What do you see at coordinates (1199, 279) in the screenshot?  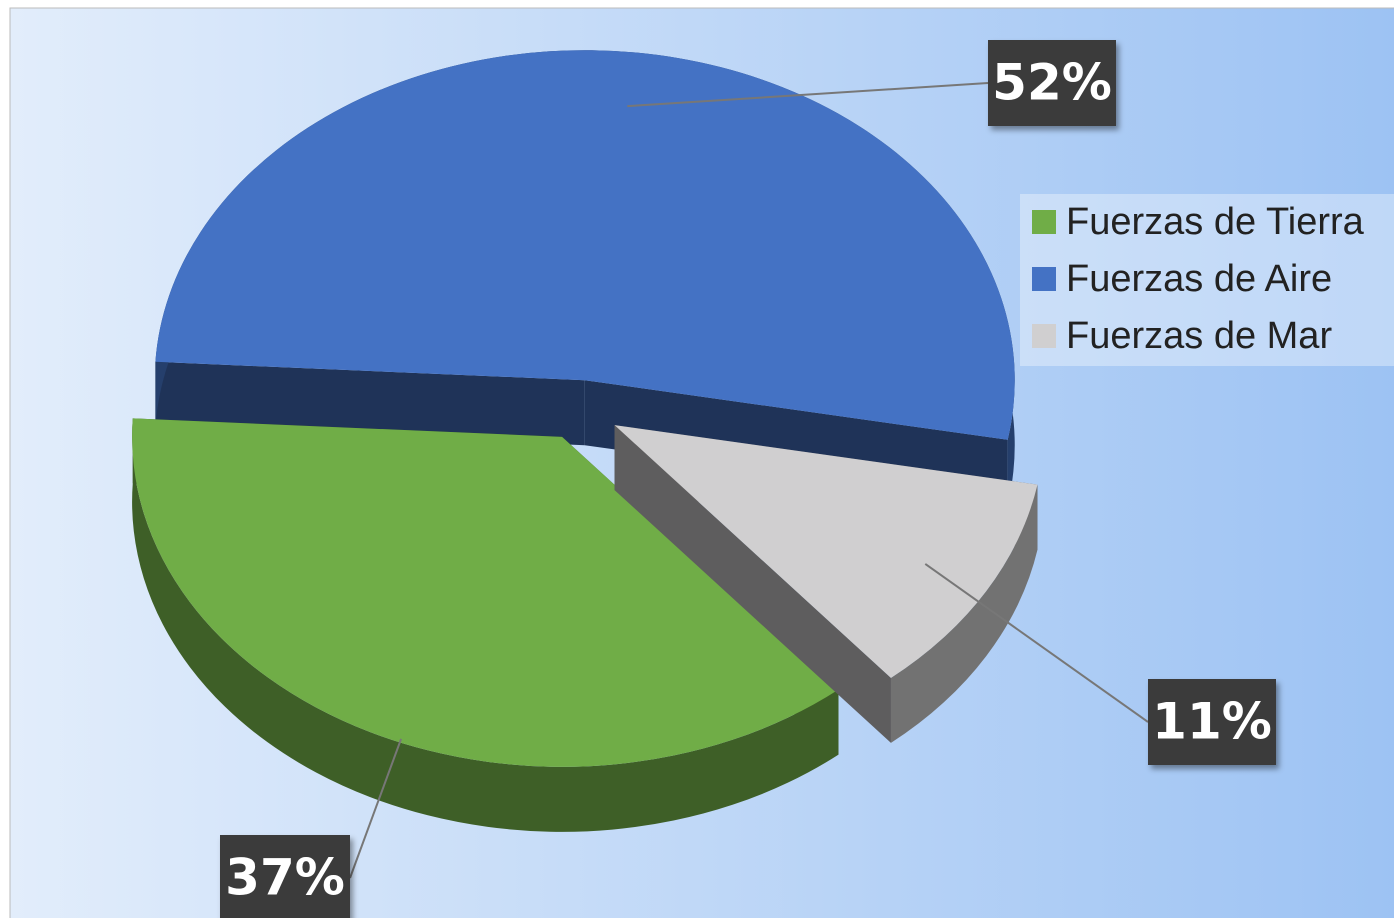 I see `legend-label: Fuerzas de Aire` at bounding box center [1199, 279].